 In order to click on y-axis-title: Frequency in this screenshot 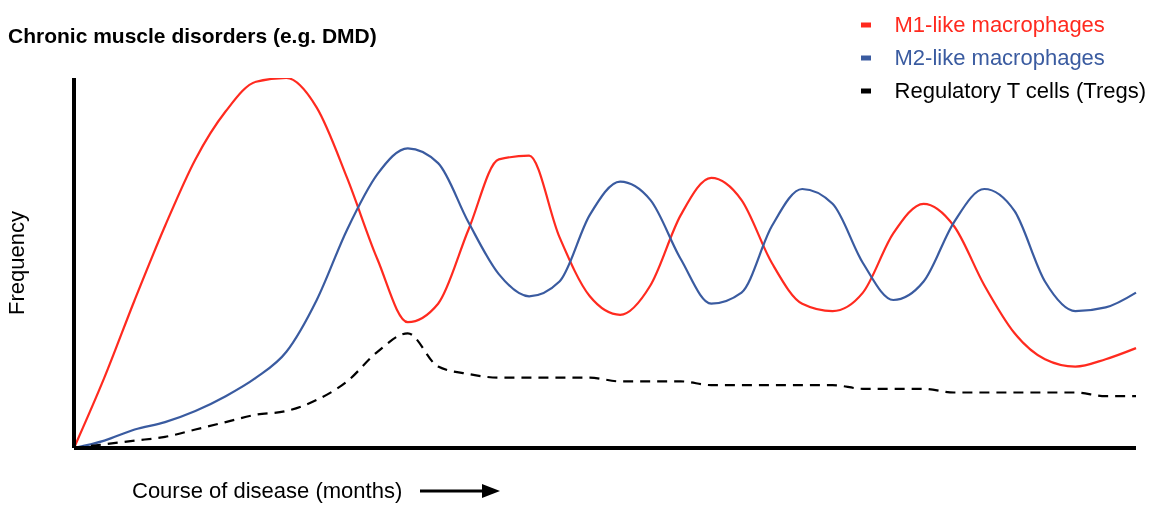, I will do `click(16, 263)`.